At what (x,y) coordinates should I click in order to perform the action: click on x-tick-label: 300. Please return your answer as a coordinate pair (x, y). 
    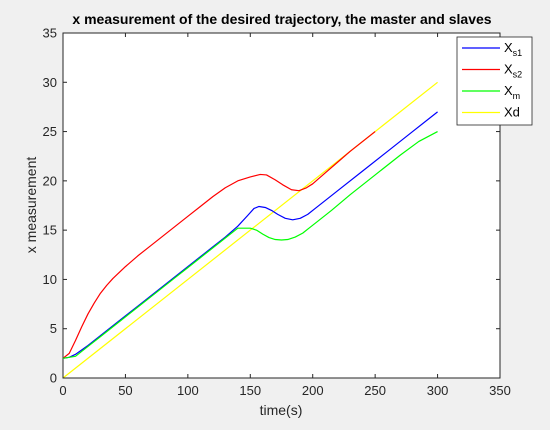
    Looking at the image, I should click on (438, 390).